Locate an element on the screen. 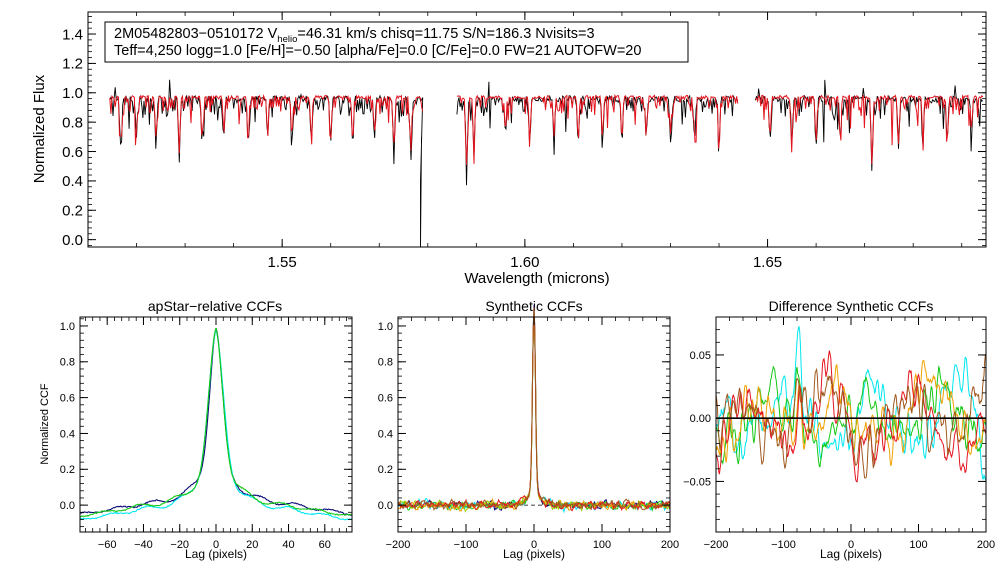  apstar-xlabel: Lag (pixels) is located at coordinates (216, 554).